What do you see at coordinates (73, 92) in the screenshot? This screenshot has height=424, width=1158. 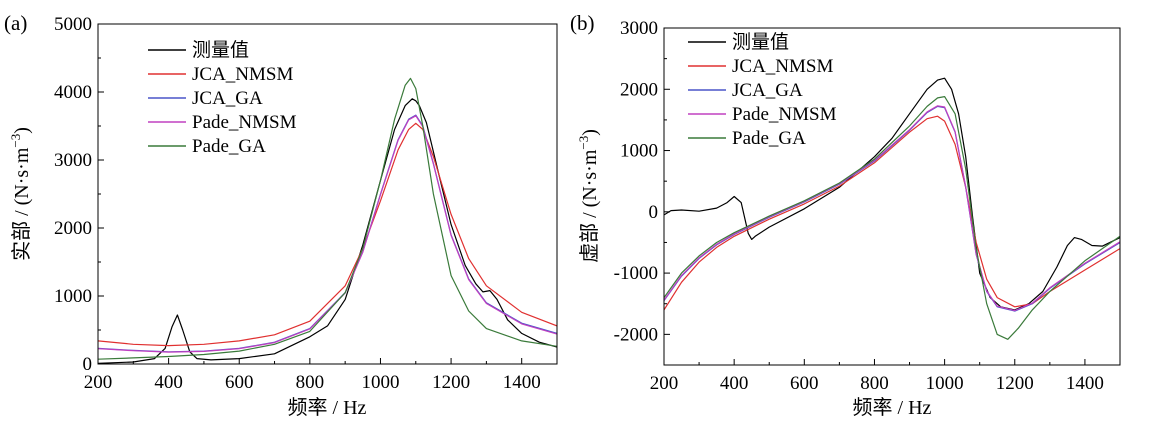 I see `y-tick-label: 4000` at bounding box center [73, 92].